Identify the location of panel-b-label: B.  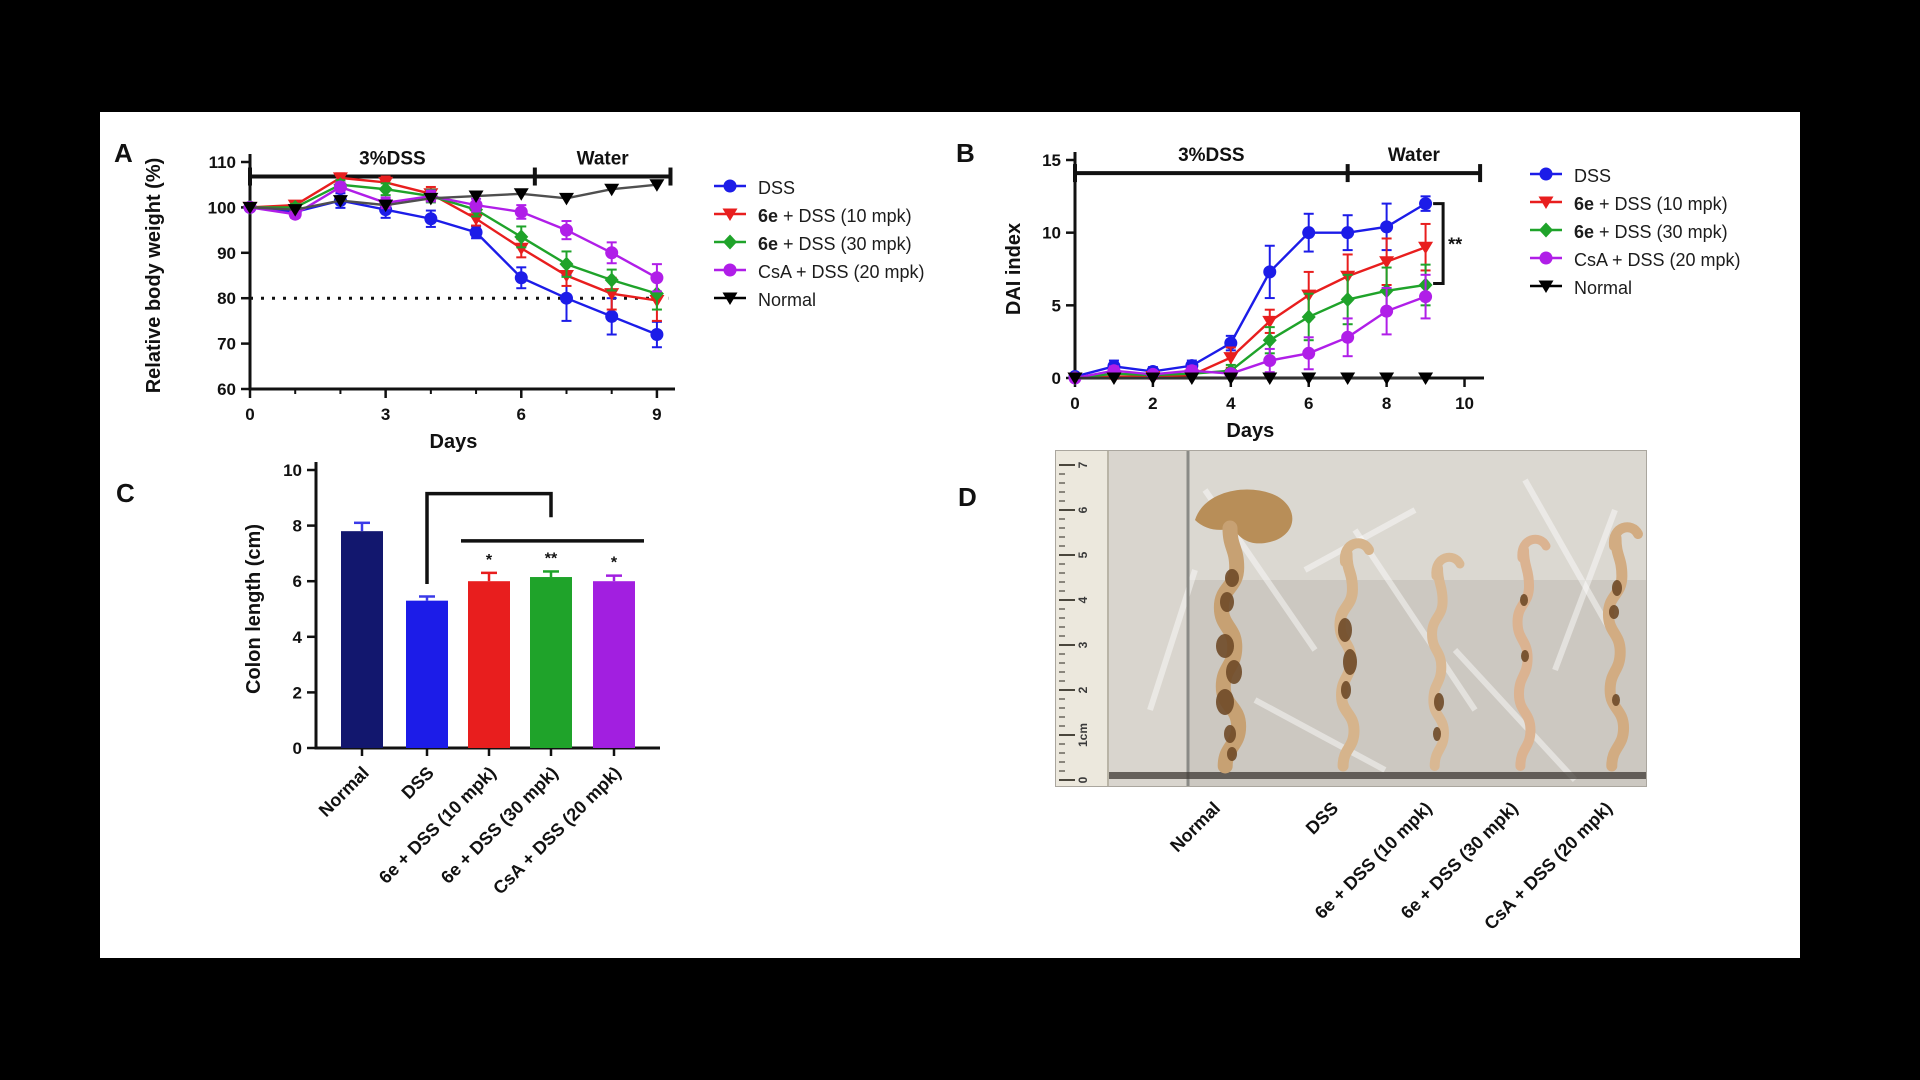
(965, 153).